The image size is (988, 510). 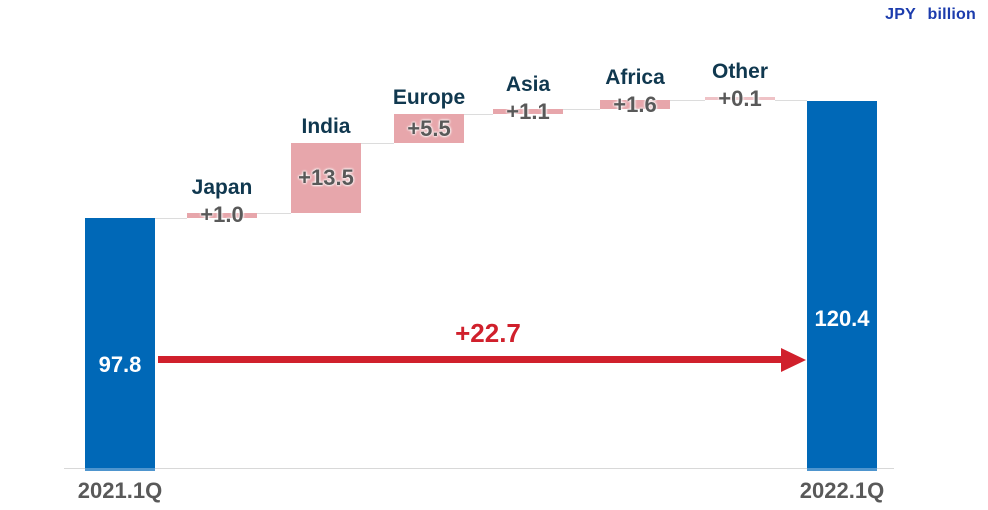 I want to click on waterfall-step-bar-europe, so click(x=429, y=128).